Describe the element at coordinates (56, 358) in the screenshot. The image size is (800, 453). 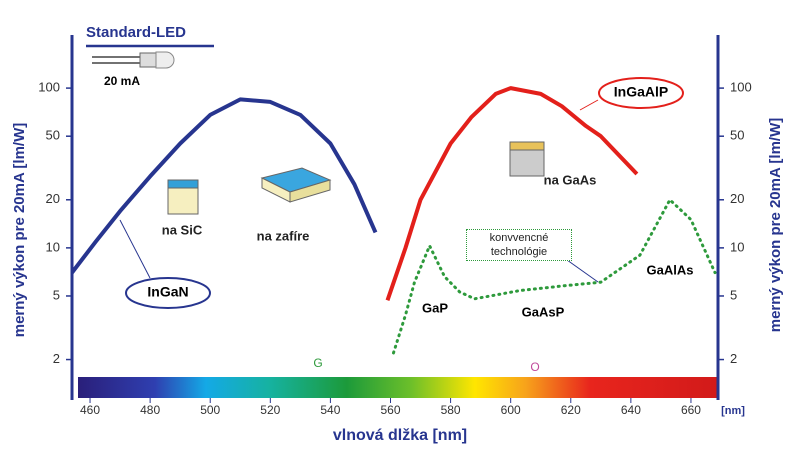
I see `y-tick-label: 2` at that location.